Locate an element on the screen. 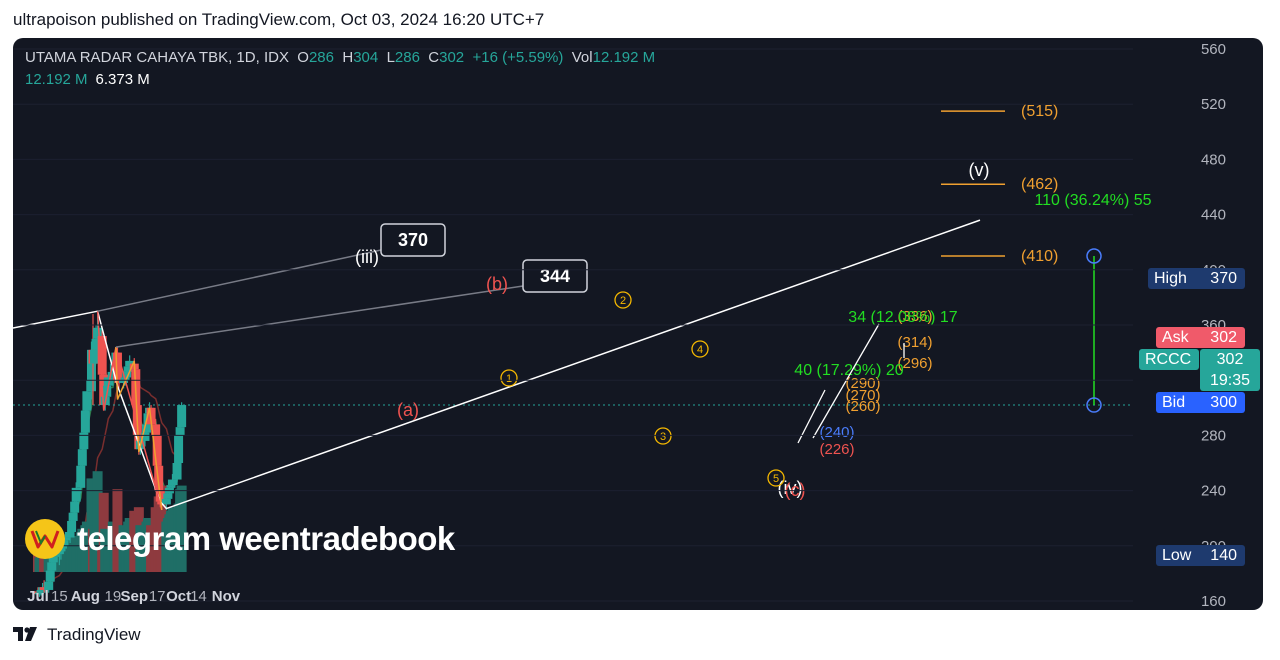  wave-circle-label: 4 is located at coordinates (700, 350).